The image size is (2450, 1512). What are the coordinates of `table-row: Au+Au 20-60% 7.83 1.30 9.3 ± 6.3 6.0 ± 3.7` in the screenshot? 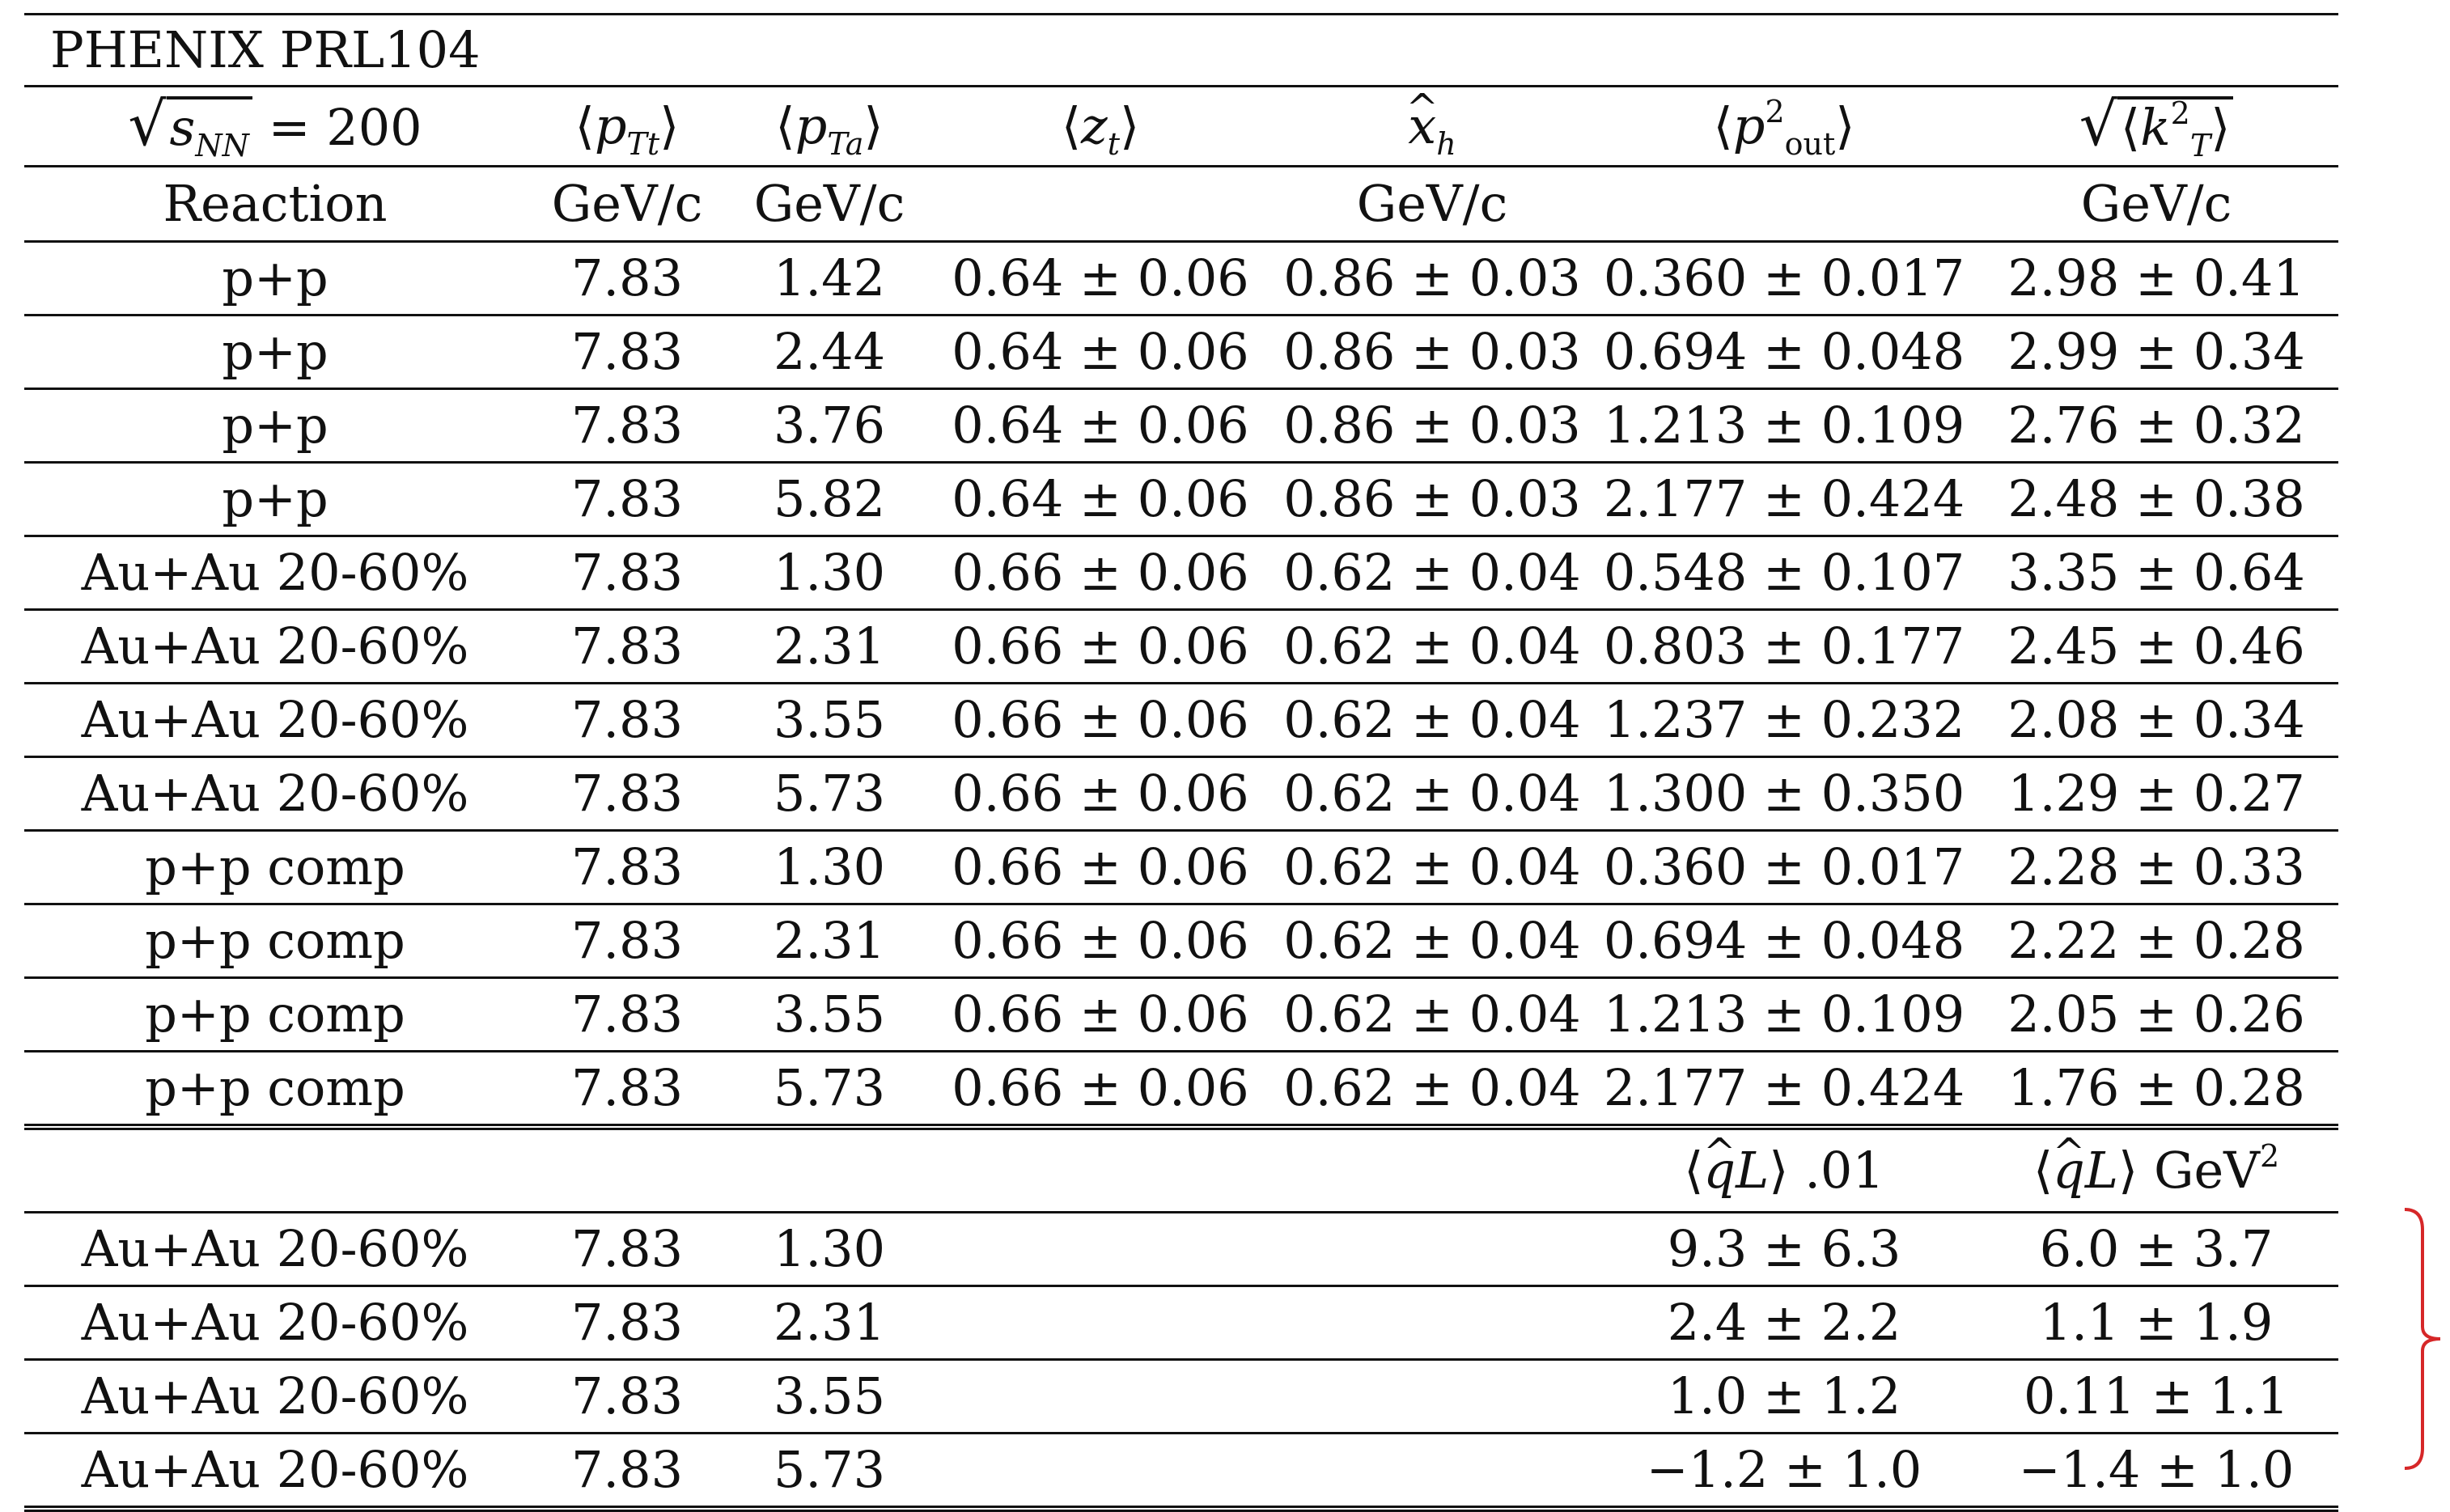 It's located at (1181, 1249).